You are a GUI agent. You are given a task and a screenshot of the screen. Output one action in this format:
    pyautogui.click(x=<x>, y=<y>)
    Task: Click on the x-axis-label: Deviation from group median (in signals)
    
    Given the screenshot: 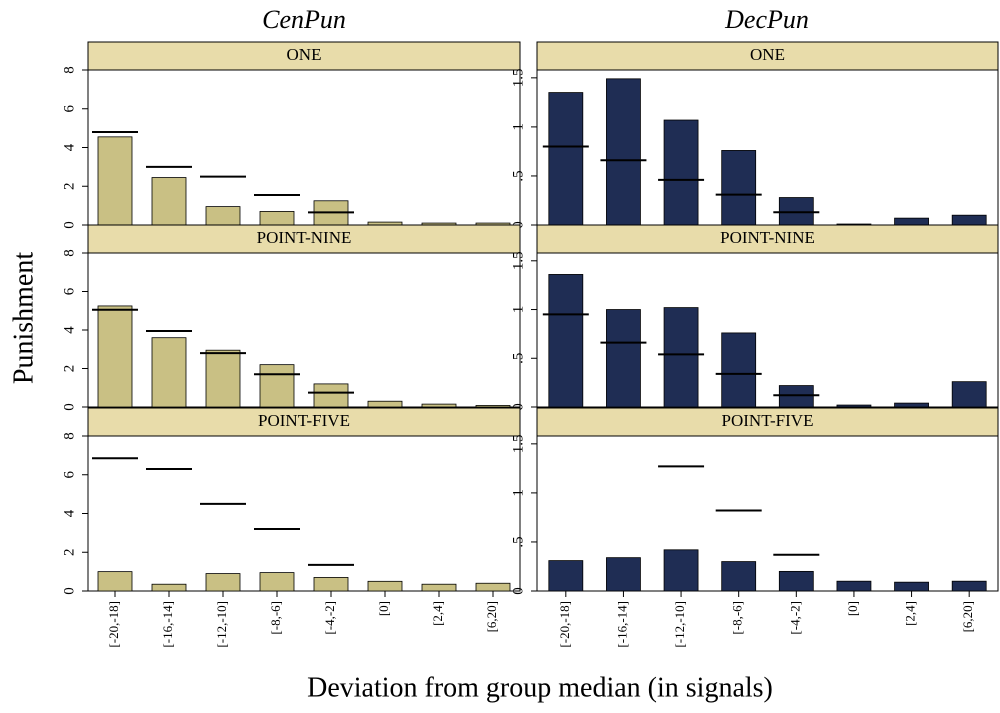 What is the action you would take?
    pyautogui.click(x=540, y=687)
    